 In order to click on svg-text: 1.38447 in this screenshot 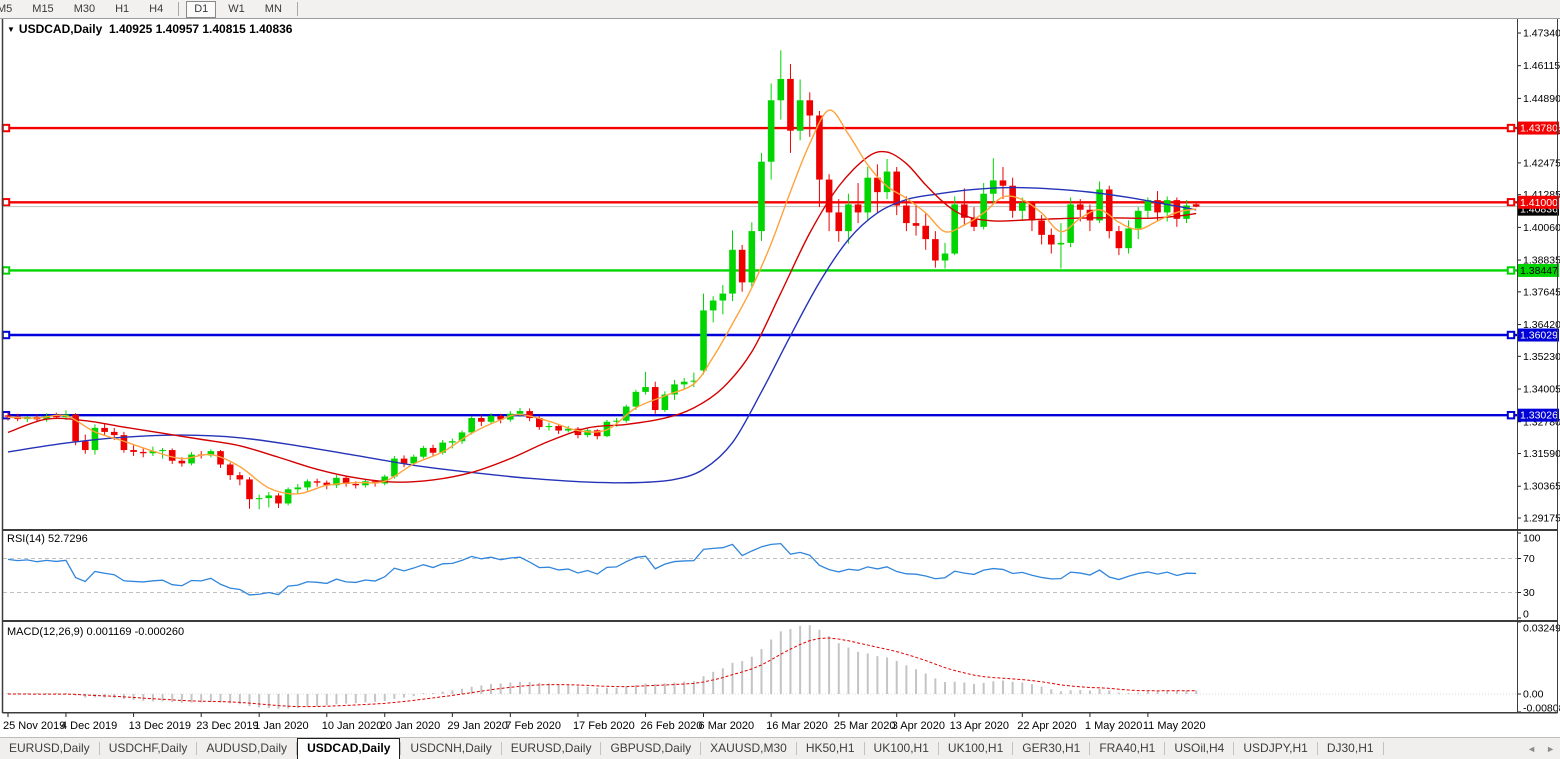, I will do `click(1539, 271)`.